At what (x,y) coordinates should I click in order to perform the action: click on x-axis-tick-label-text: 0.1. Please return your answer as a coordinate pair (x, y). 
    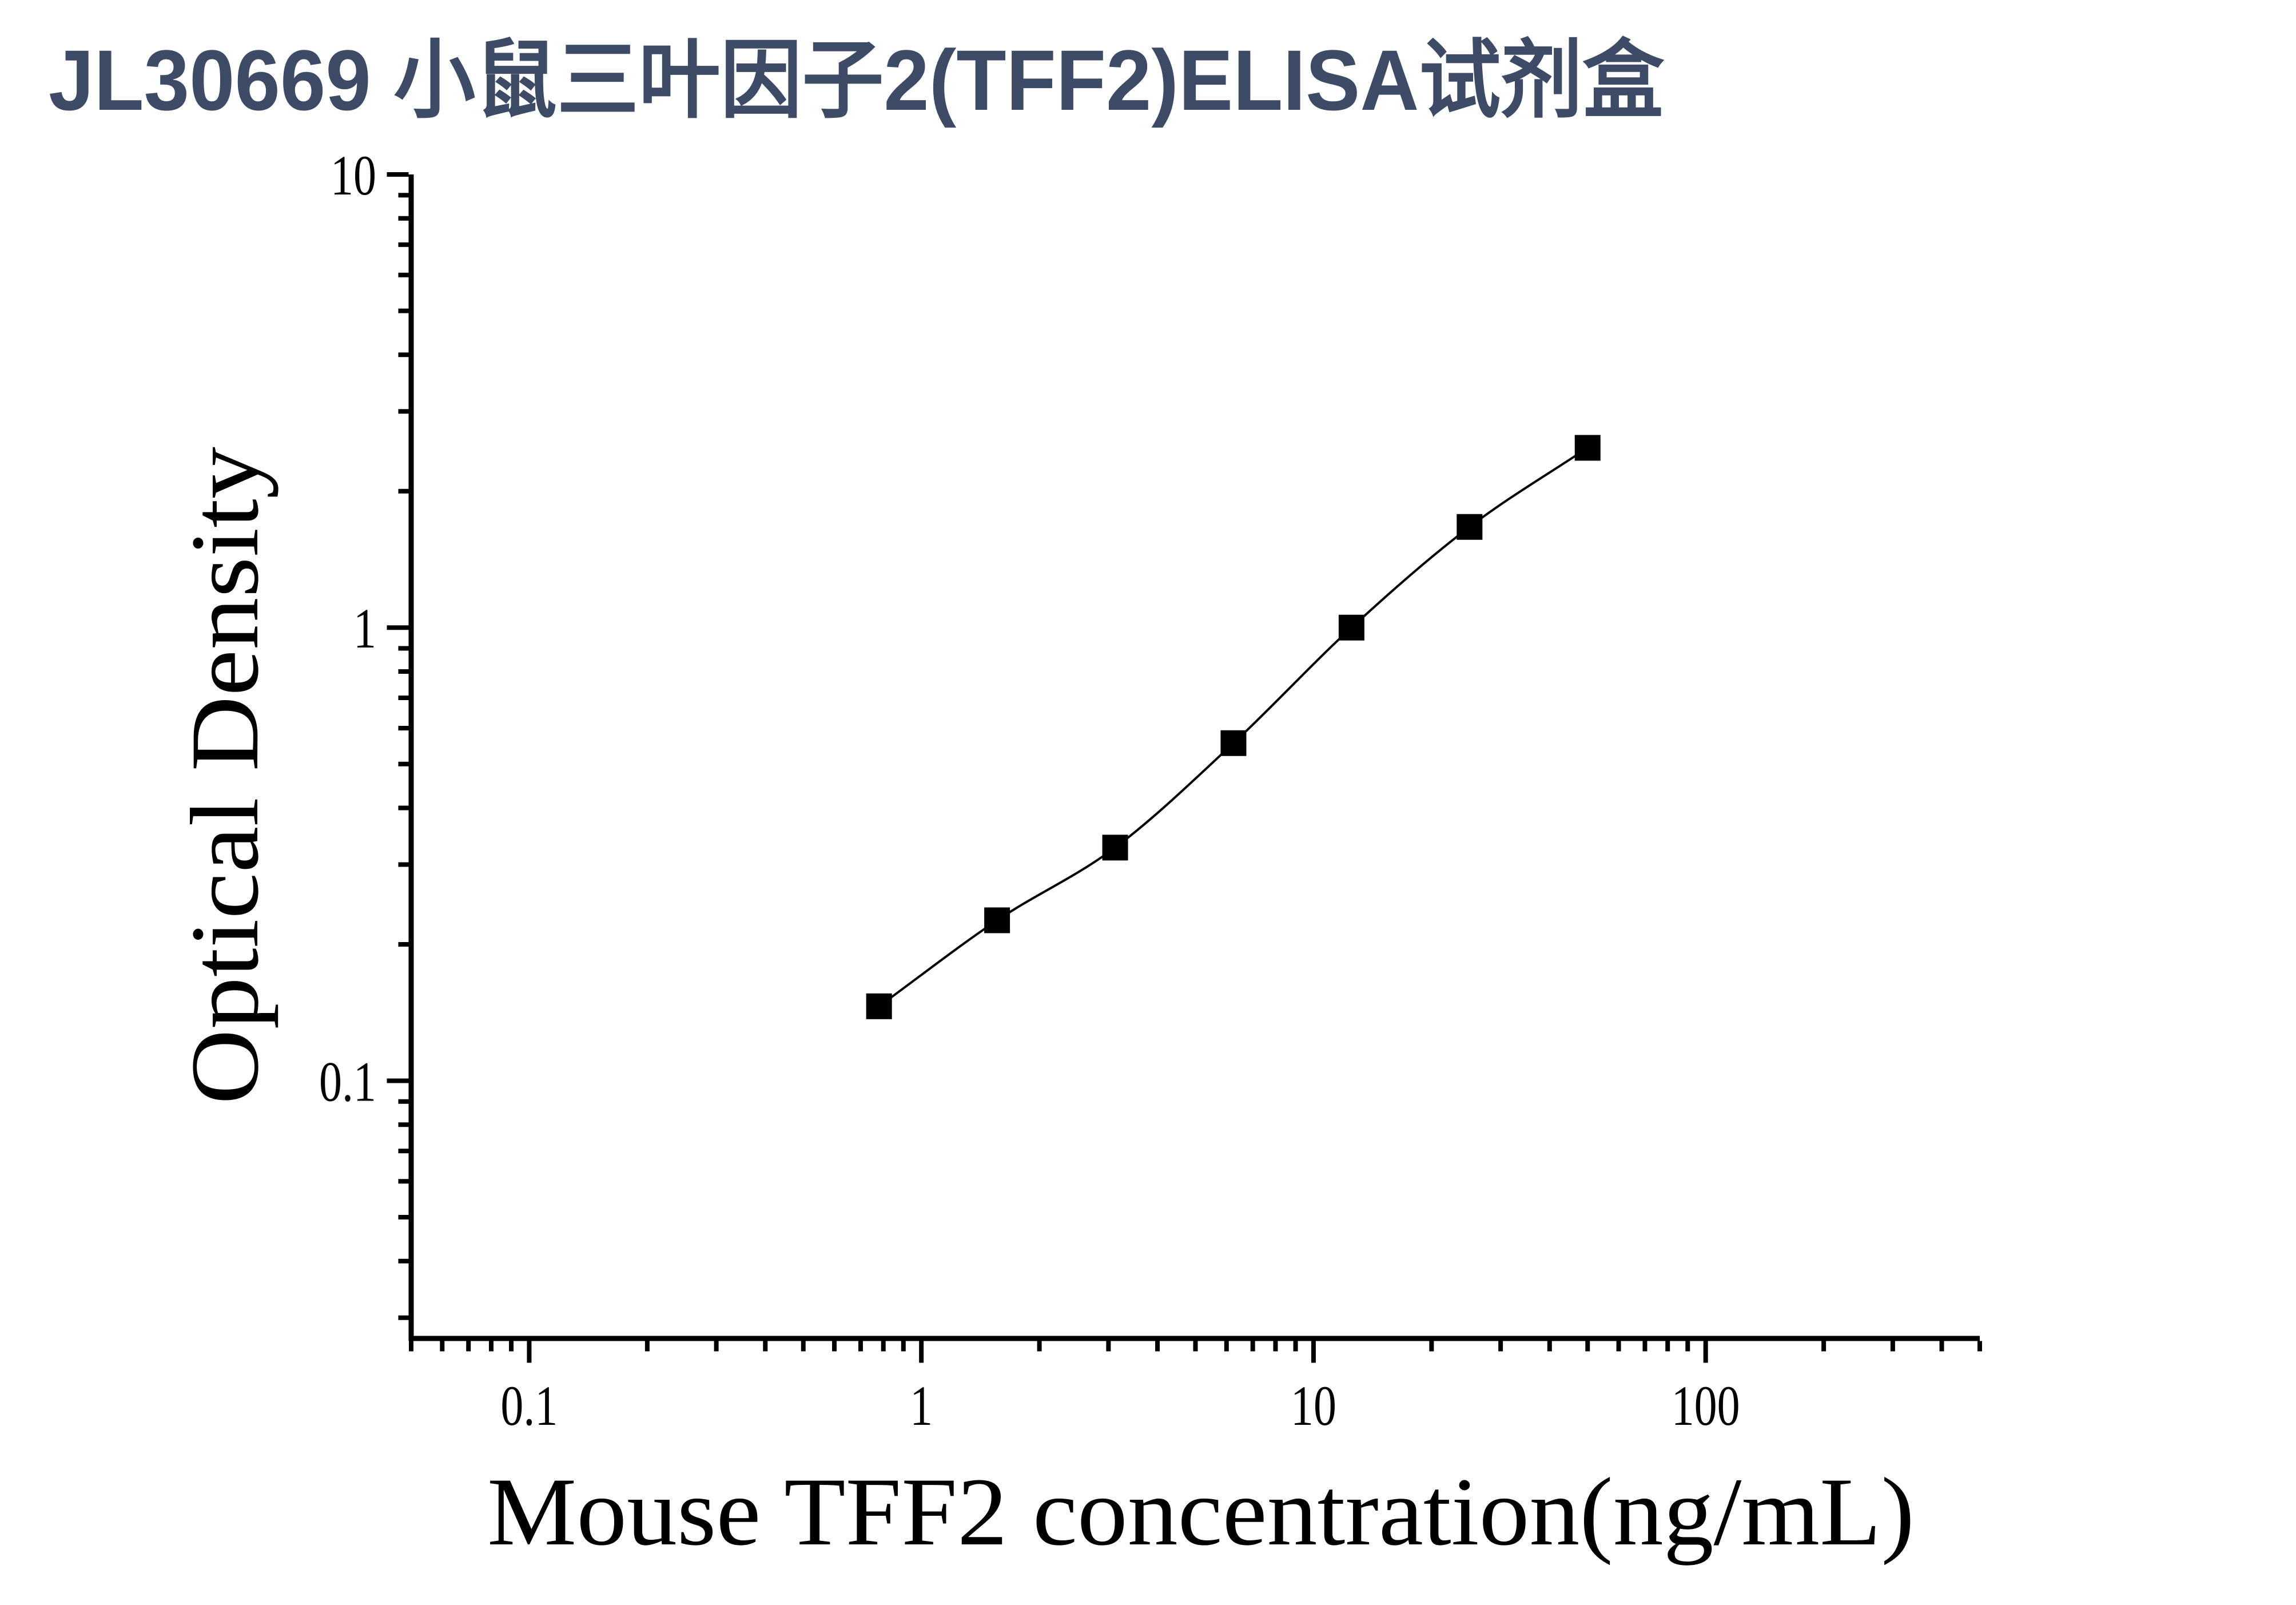
    Looking at the image, I should click on (529, 1406).